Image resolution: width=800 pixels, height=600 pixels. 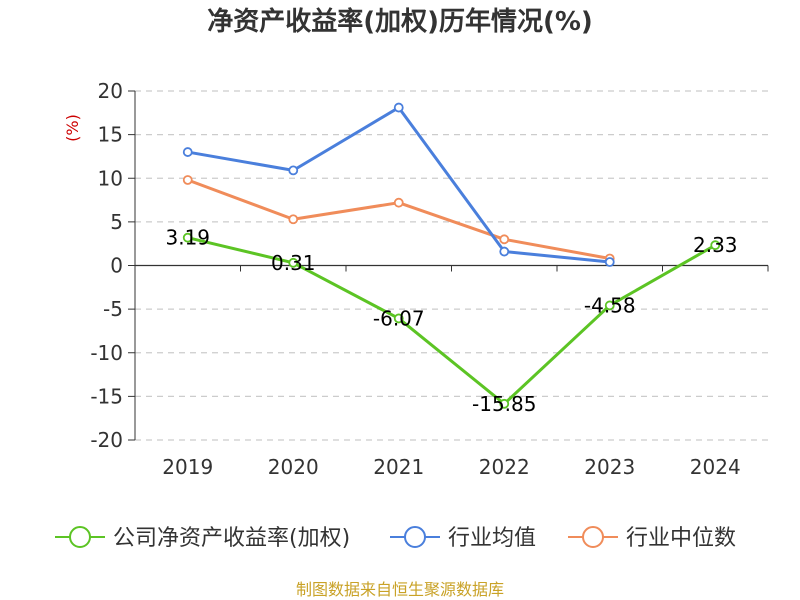 What do you see at coordinates (398, 467) in the screenshot?
I see `x-tick-label: 2021` at bounding box center [398, 467].